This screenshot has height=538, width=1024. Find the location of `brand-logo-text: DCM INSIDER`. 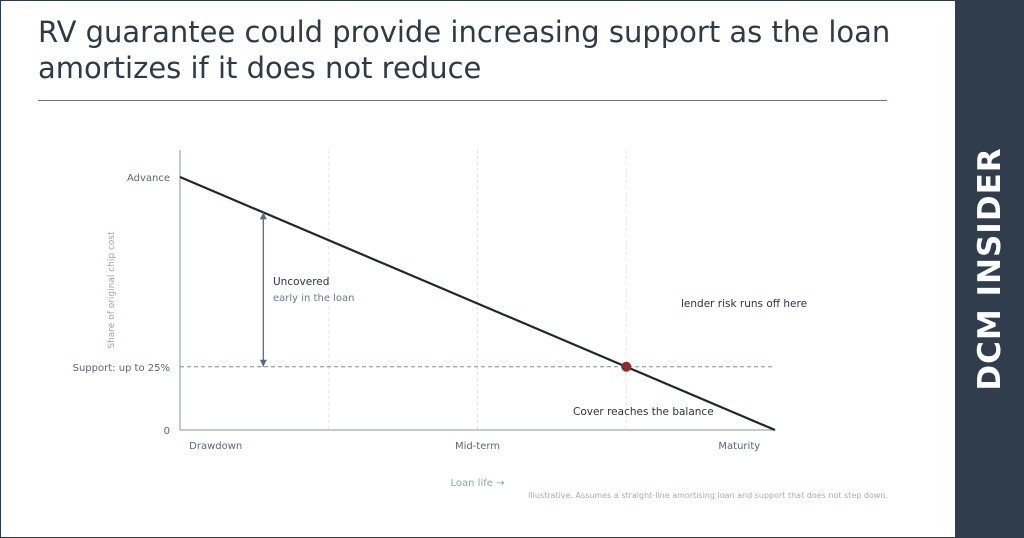

brand-logo-text: DCM INSIDER is located at coordinates (989, 269).